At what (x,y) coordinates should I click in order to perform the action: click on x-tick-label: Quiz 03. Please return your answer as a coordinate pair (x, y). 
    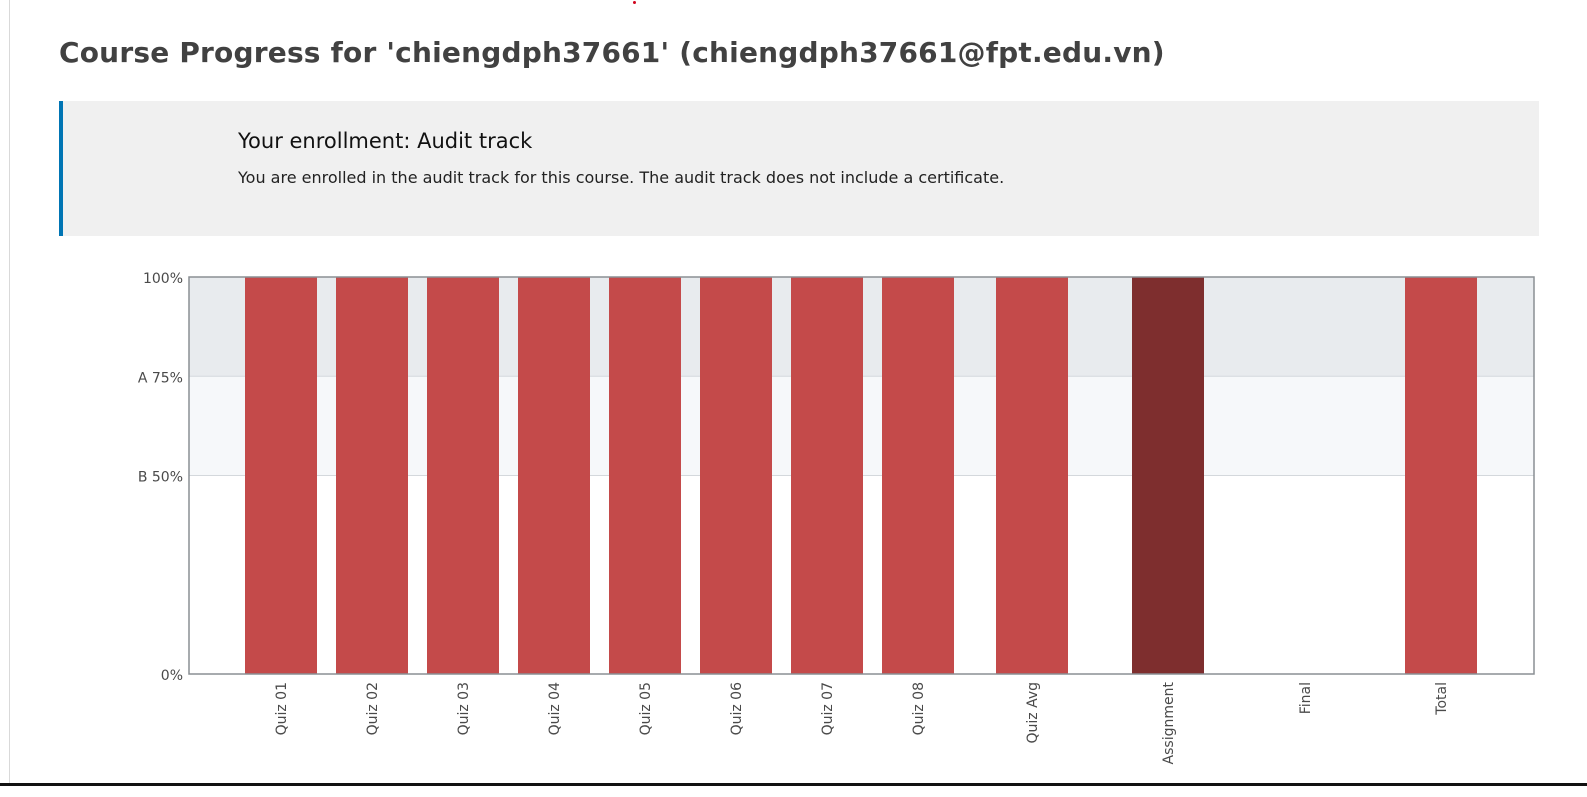
    Looking at the image, I should click on (464, 708).